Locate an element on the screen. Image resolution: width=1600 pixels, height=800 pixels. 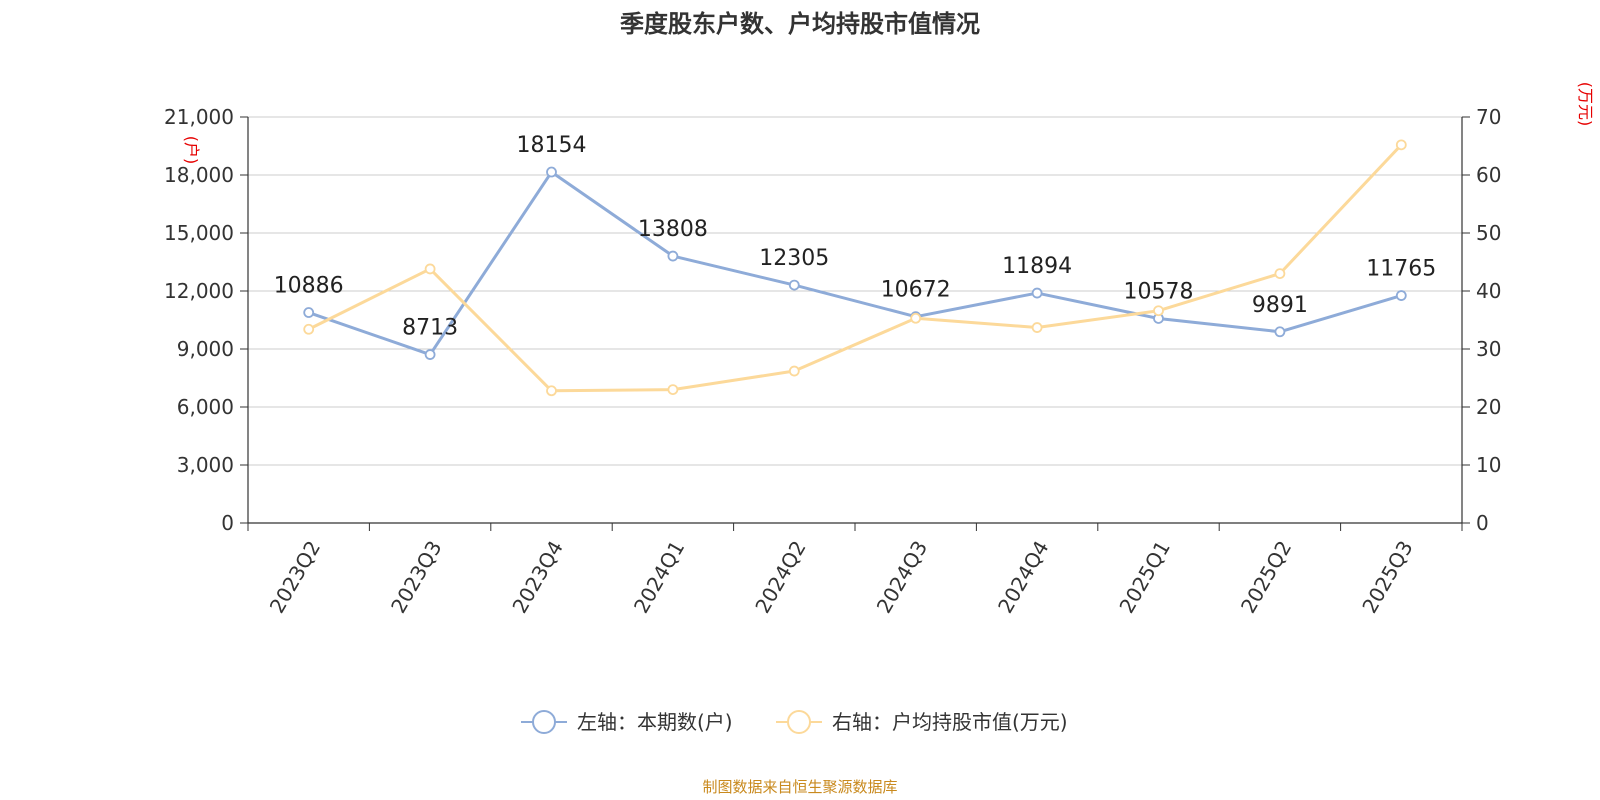
x-axis-tick-label: 2025Q3 is located at coordinates (1387, 577).